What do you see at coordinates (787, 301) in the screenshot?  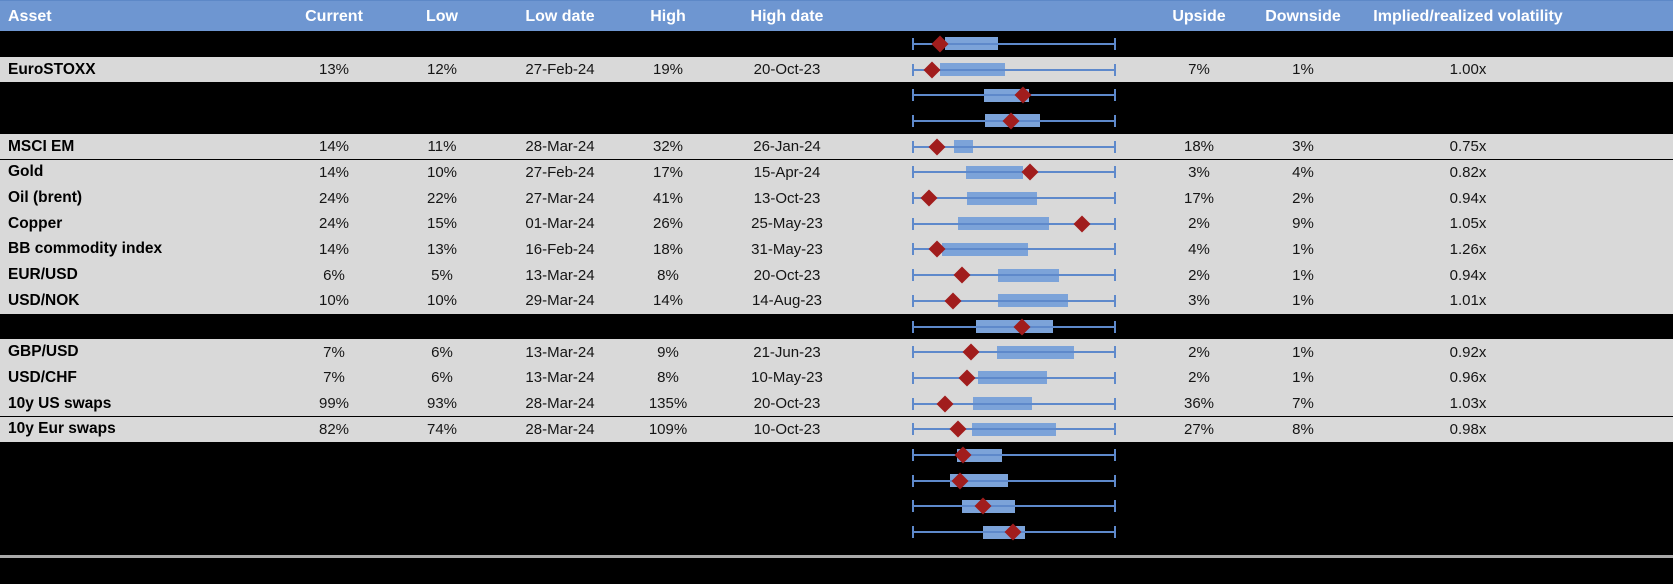 I see `high-date-cell: 14-Aug-23` at bounding box center [787, 301].